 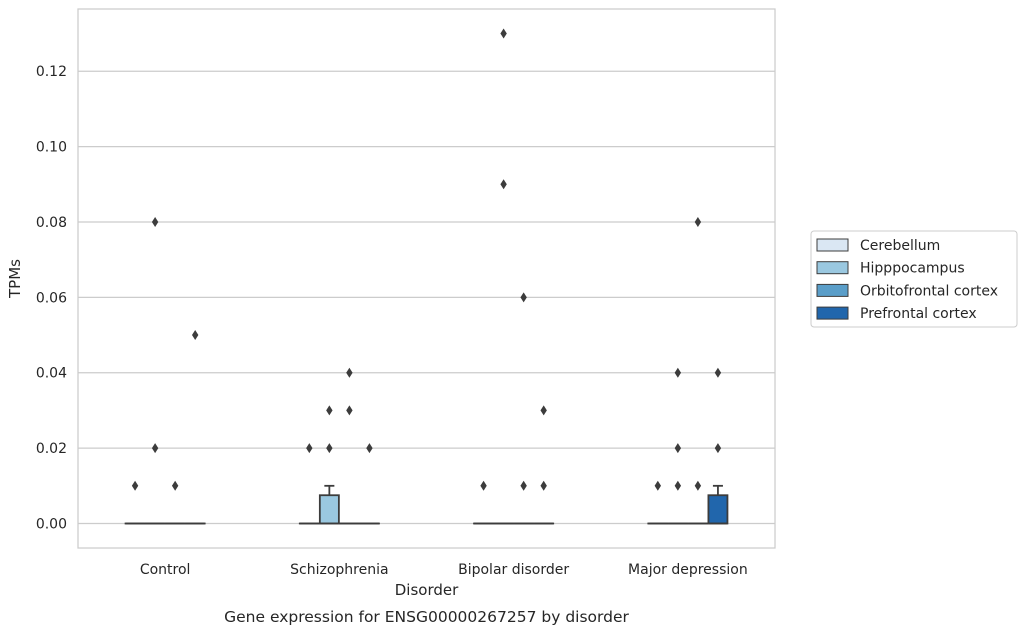 What do you see at coordinates (51, 525) in the screenshot?
I see `y-tick-label: 0.00` at bounding box center [51, 525].